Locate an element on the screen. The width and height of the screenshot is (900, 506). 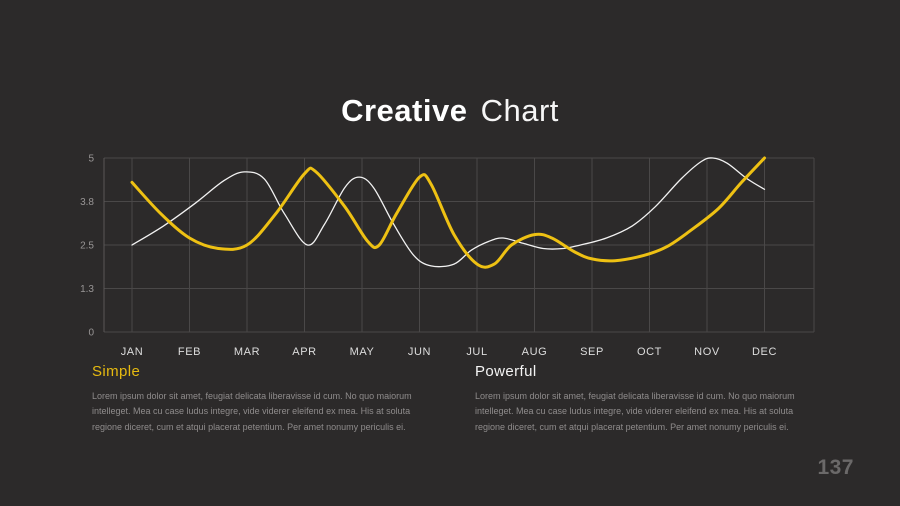
x-axis-label: MAR is located at coordinates (247, 352).